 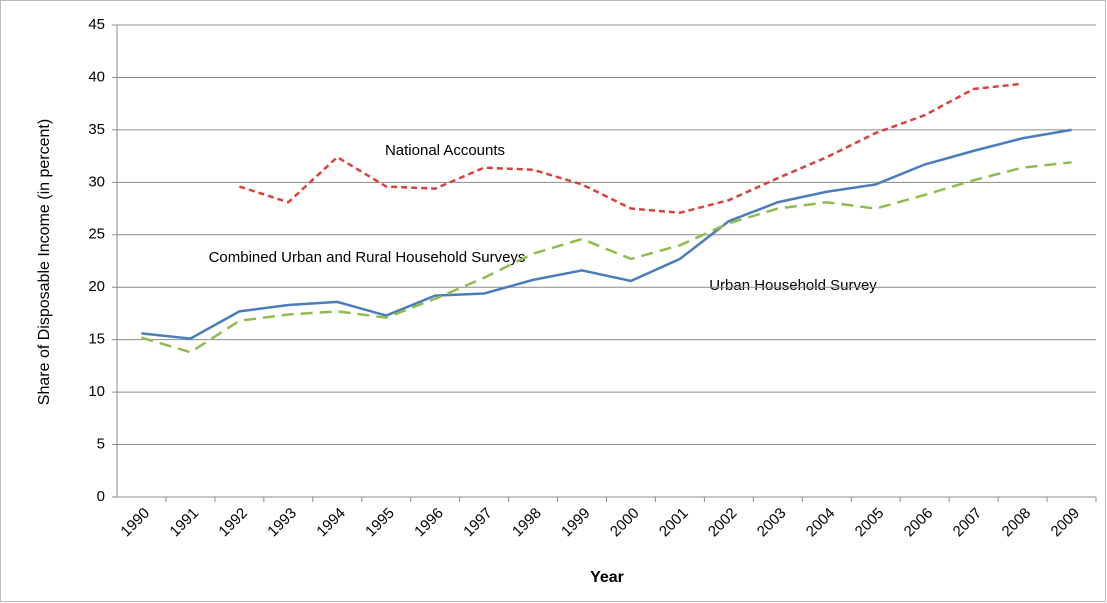 I want to click on x-tick-label: 2009, so click(x=1066, y=523).